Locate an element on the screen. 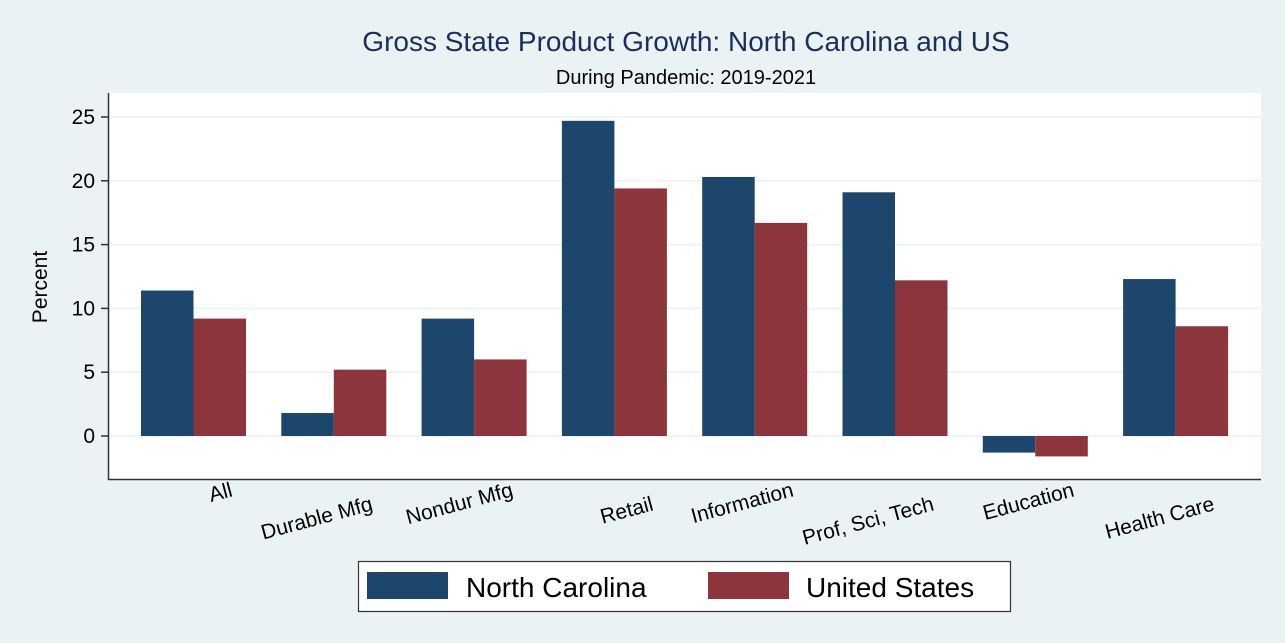 Image resolution: width=1285 pixels, height=643 pixels. x-tick-label-durable-mfg: Durable Mfg is located at coordinates (317, 519).